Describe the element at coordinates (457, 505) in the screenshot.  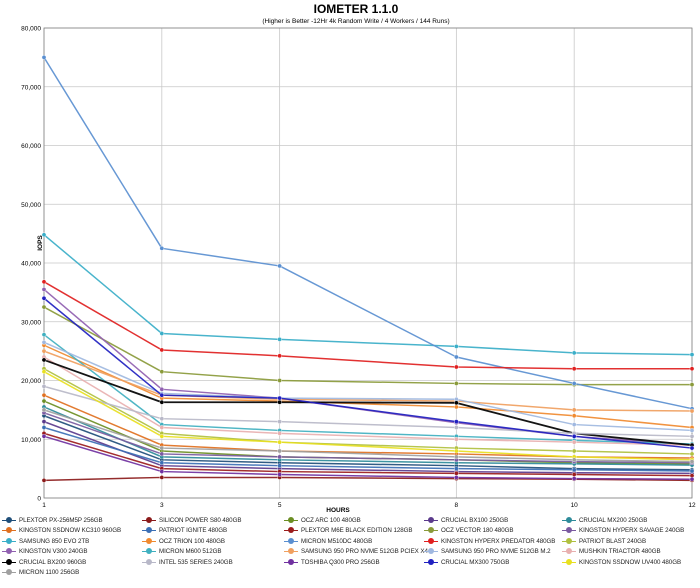
I see `x-tick-label: 8` at that location.